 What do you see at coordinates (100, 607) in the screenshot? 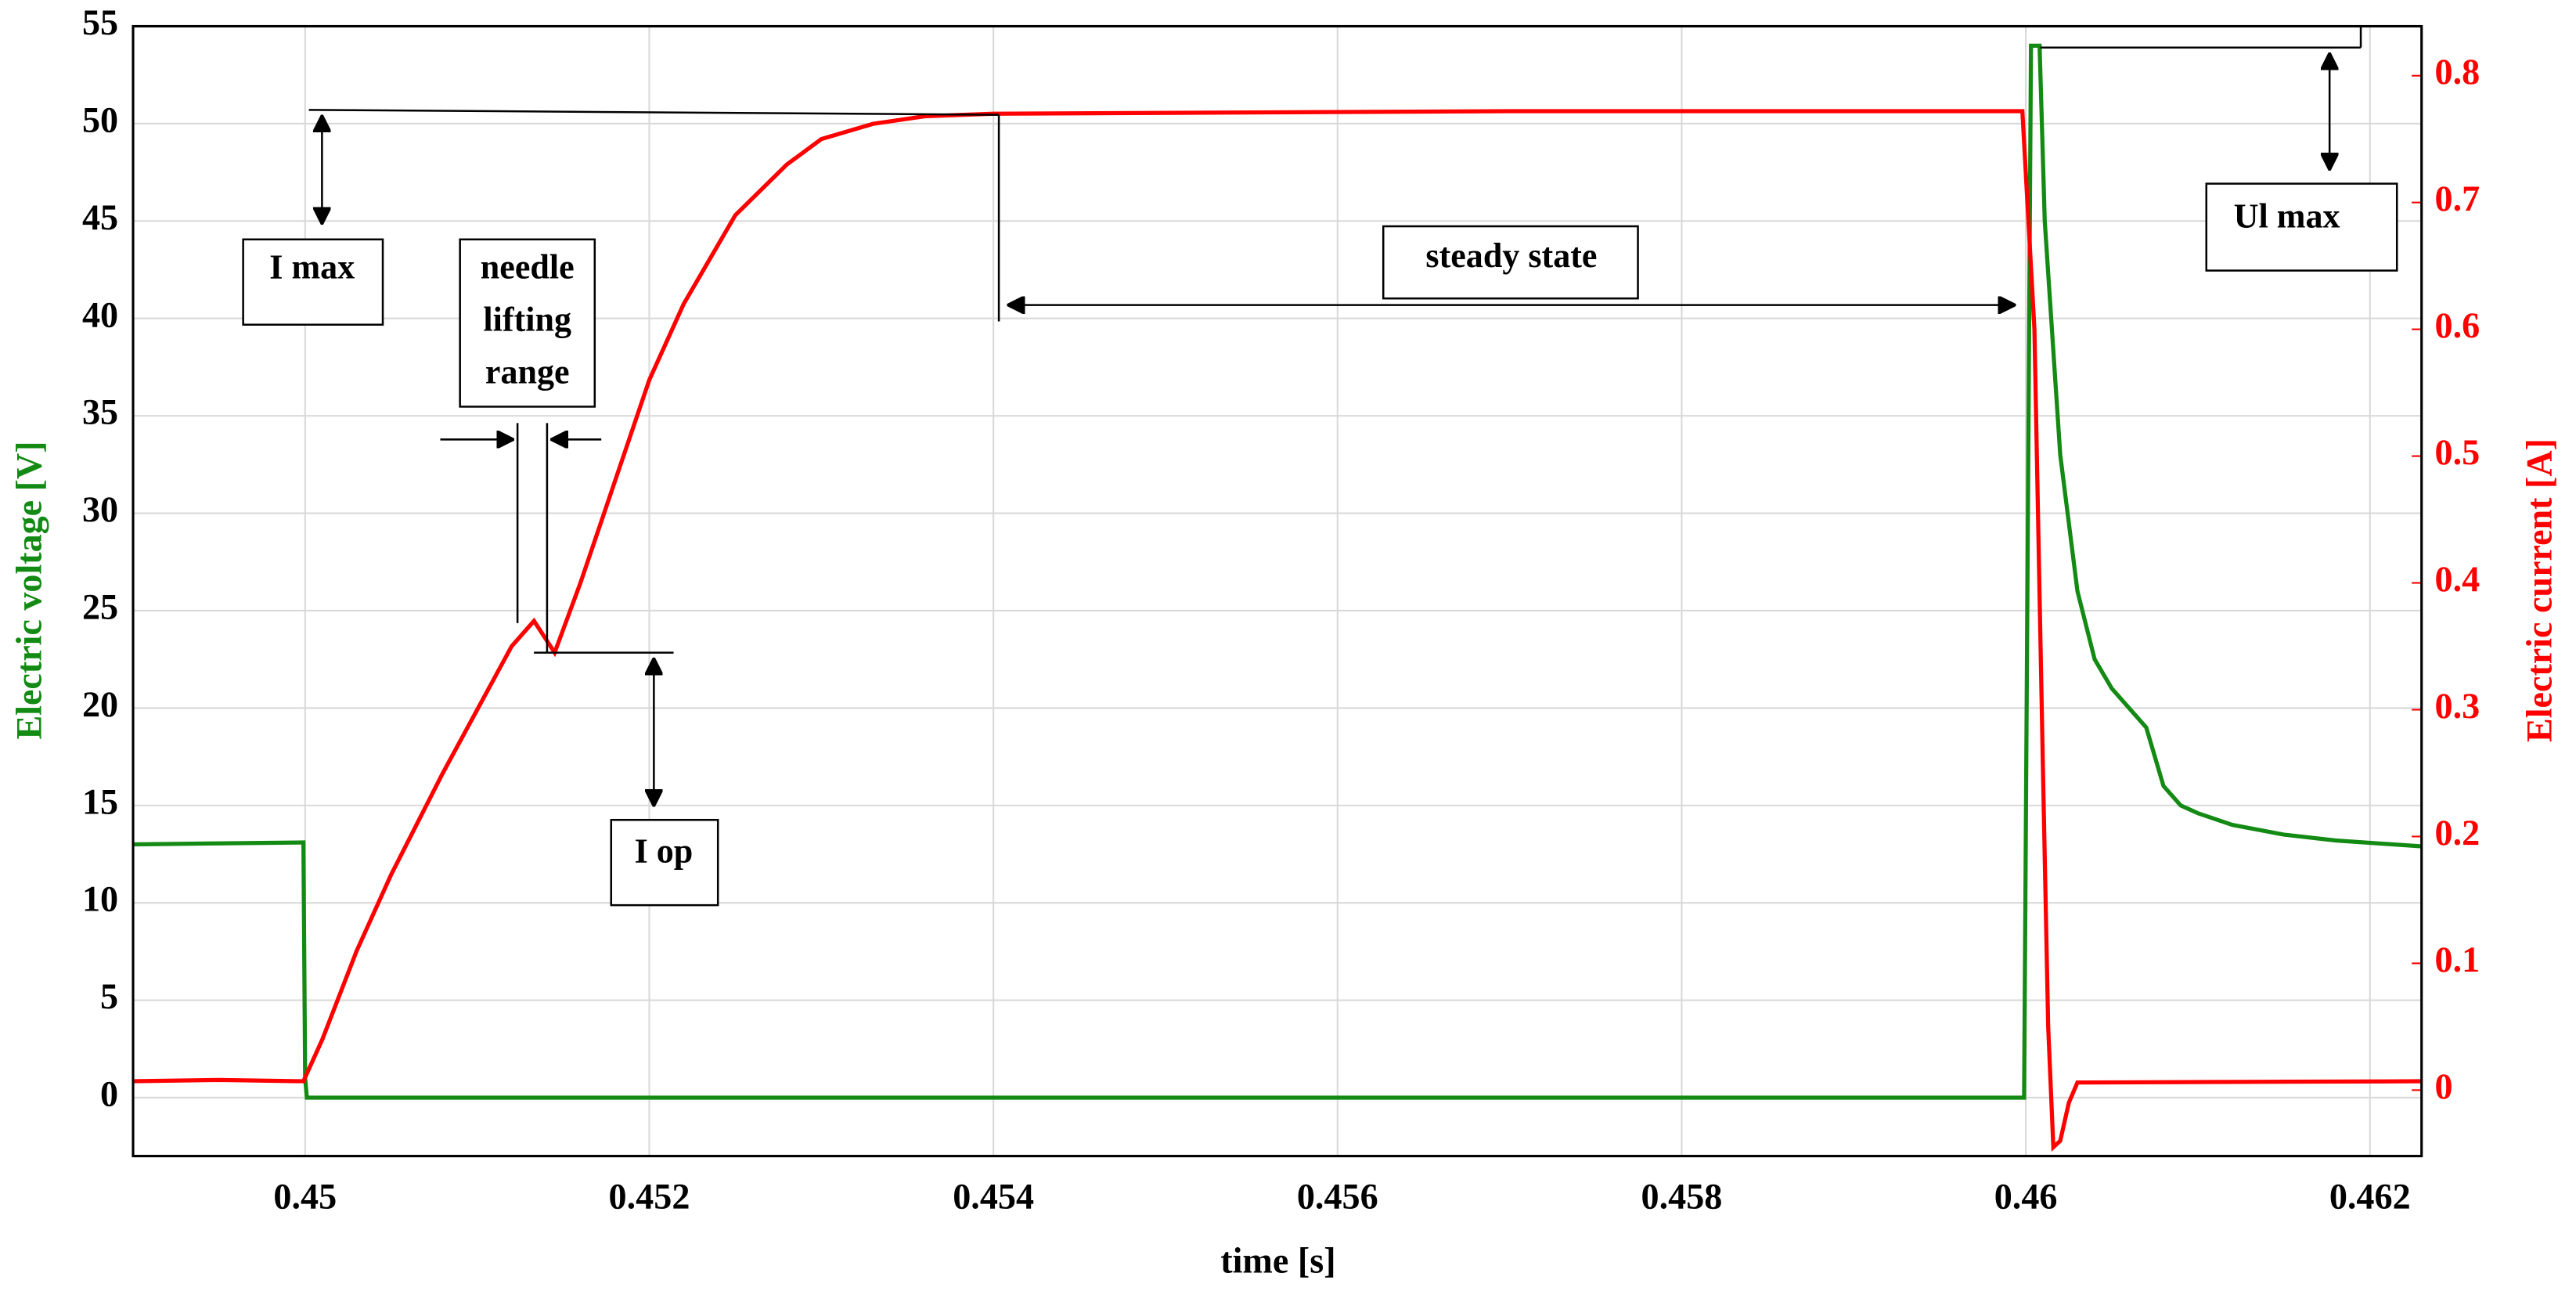
I see `y-tick-label: 25` at bounding box center [100, 607].